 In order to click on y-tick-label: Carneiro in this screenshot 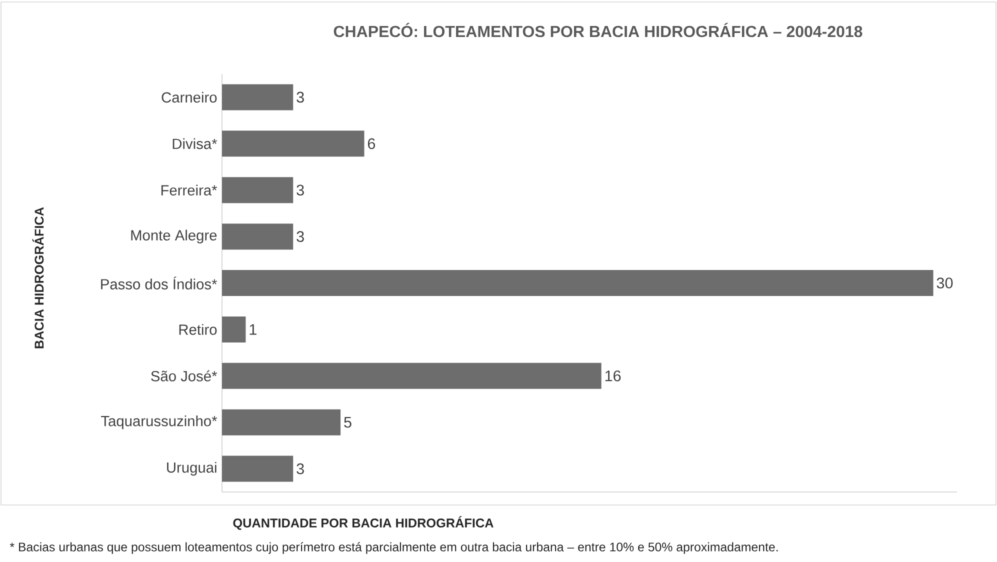, I will do `click(189, 97)`.